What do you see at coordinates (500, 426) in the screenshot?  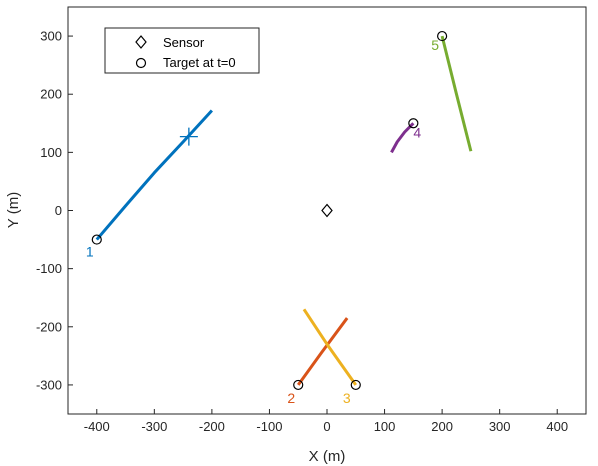 I see `x-tick-label: 300` at bounding box center [500, 426].